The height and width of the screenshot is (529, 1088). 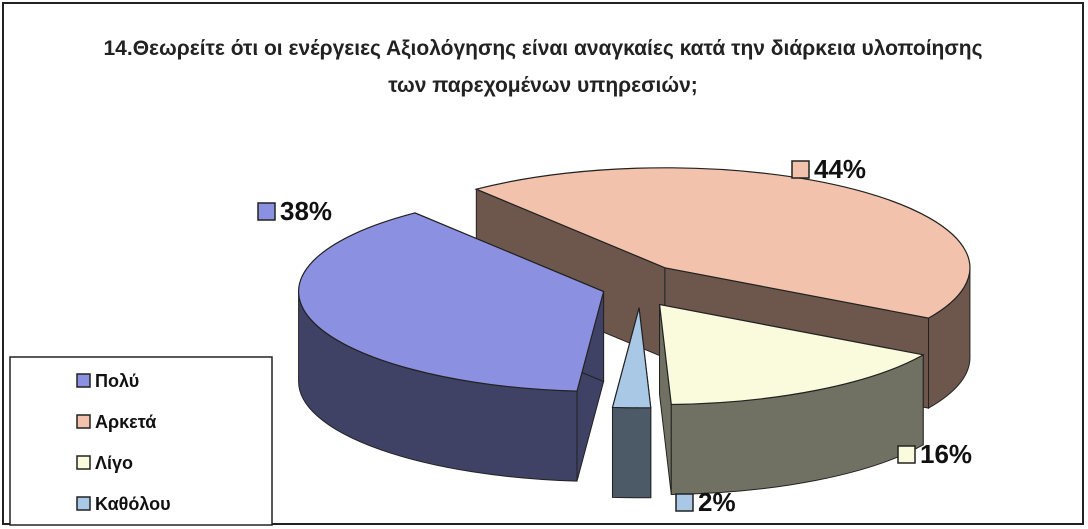 I want to click on legend-box, so click(x=141, y=441).